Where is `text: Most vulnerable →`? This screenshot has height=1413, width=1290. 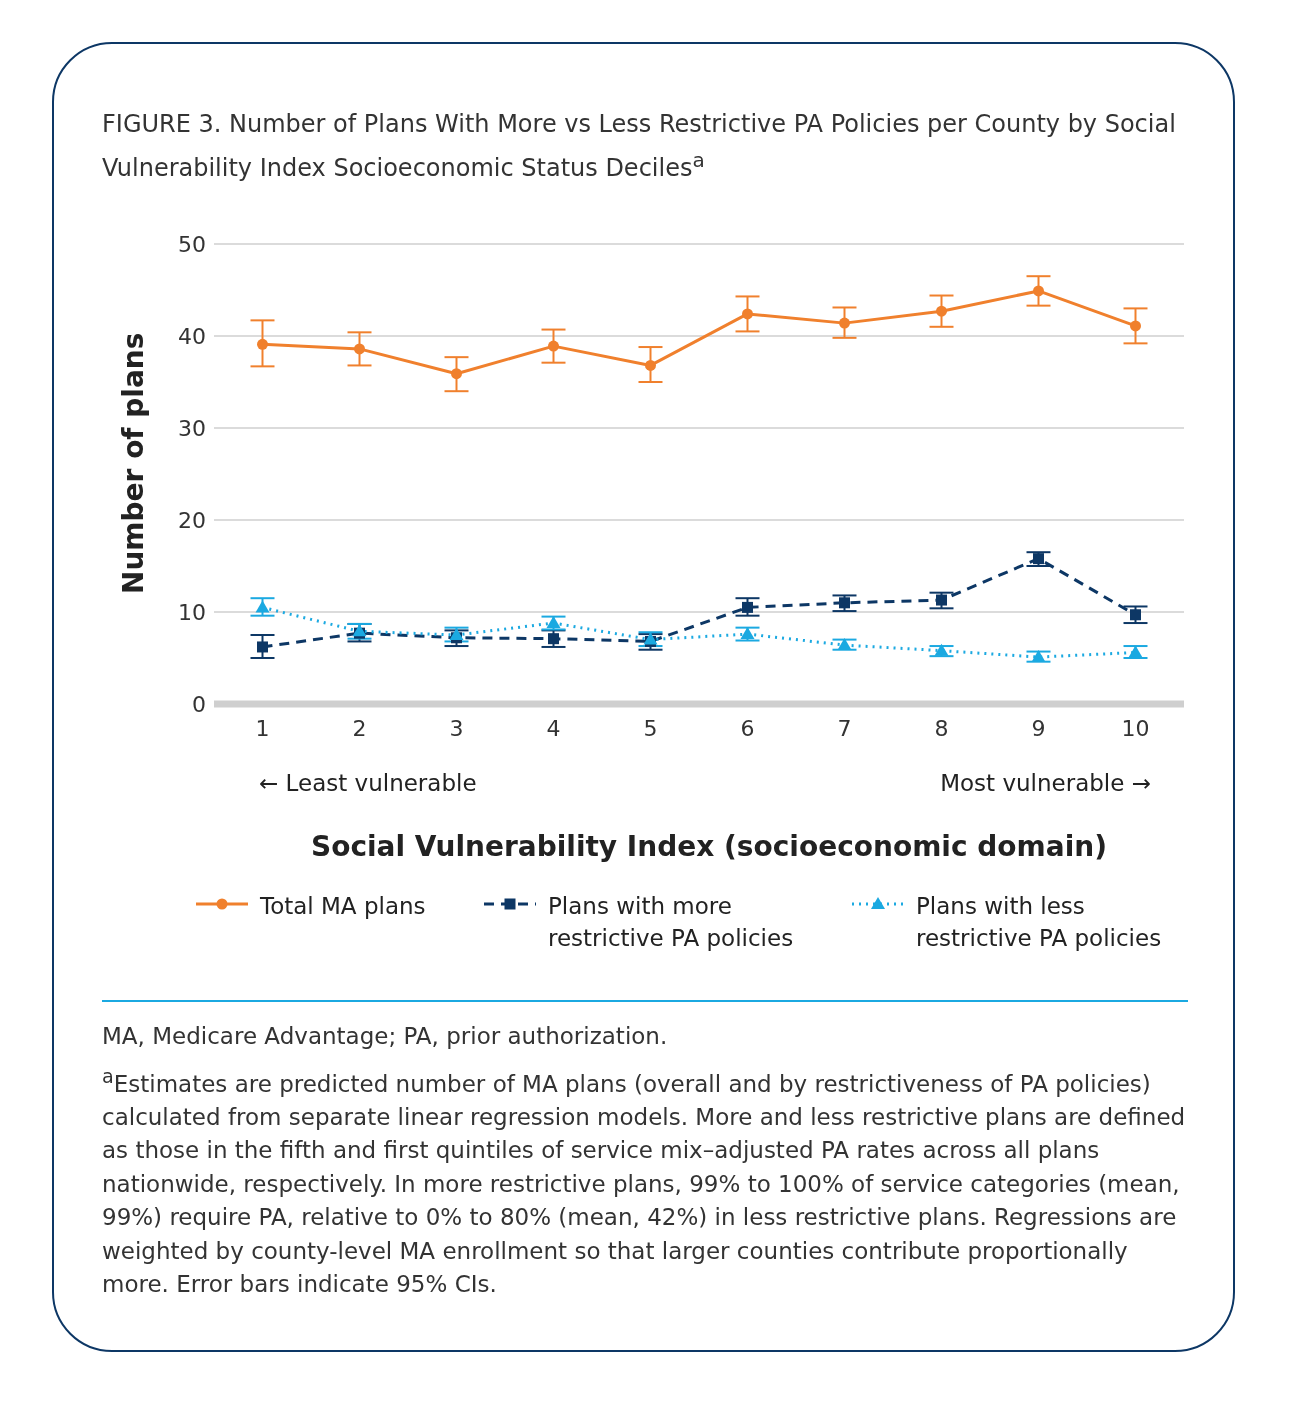
text: Most vulnerable → is located at coordinates (1045, 783).